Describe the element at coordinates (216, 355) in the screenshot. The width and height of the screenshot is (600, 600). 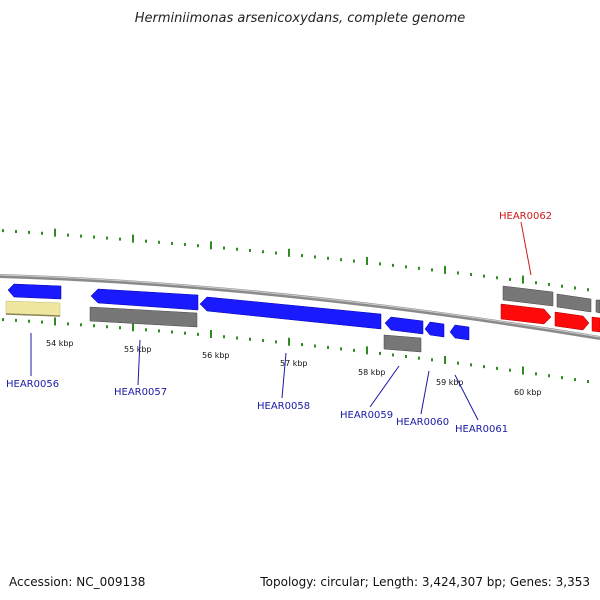
I see `kbp-label: 56 kbp` at that location.